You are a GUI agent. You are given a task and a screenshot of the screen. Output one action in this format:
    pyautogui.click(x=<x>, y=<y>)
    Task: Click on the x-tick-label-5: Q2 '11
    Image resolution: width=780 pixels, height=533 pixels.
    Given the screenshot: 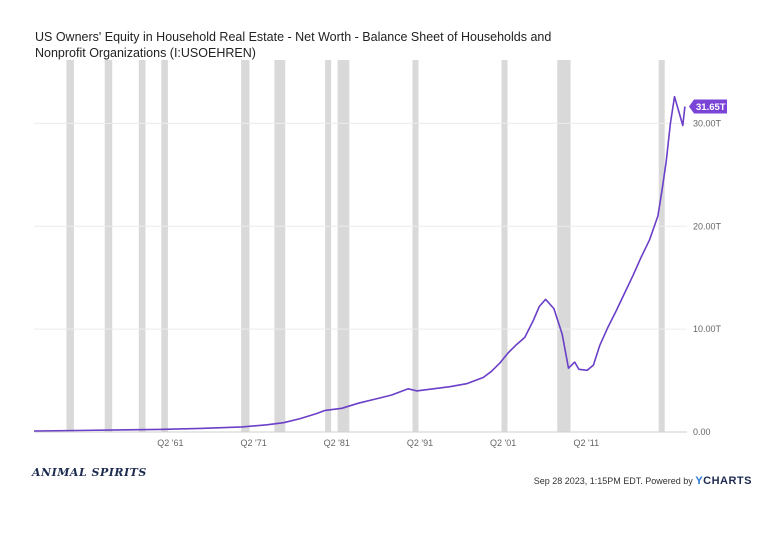 What is the action you would take?
    pyautogui.click(x=587, y=443)
    